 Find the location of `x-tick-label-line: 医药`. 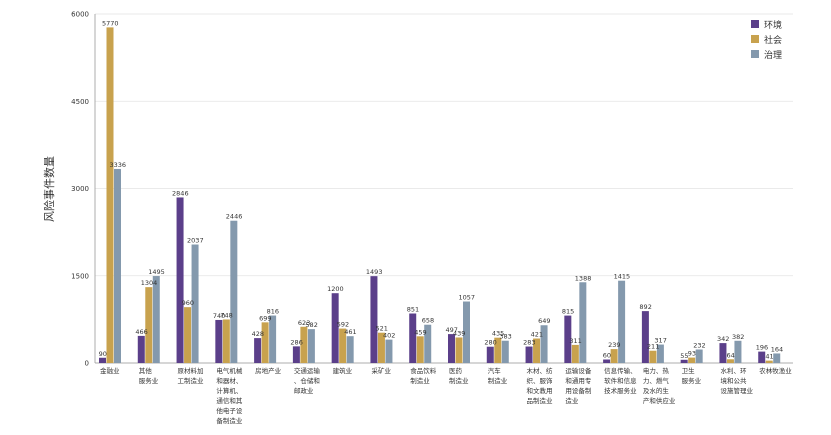

x-tick-label-line: 医药 is located at coordinates (456, 370).